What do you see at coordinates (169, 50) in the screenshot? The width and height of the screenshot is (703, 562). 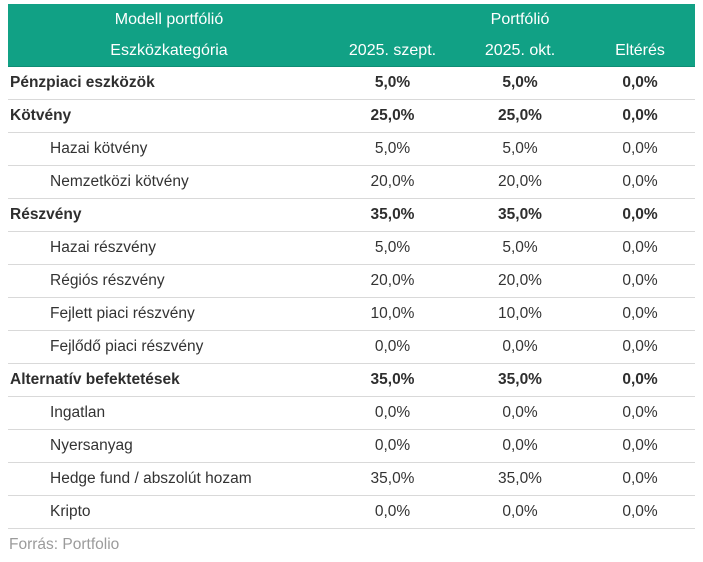 I see `column-header-eszkozkategoria: Eszközkategória` at bounding box center [169, 50].